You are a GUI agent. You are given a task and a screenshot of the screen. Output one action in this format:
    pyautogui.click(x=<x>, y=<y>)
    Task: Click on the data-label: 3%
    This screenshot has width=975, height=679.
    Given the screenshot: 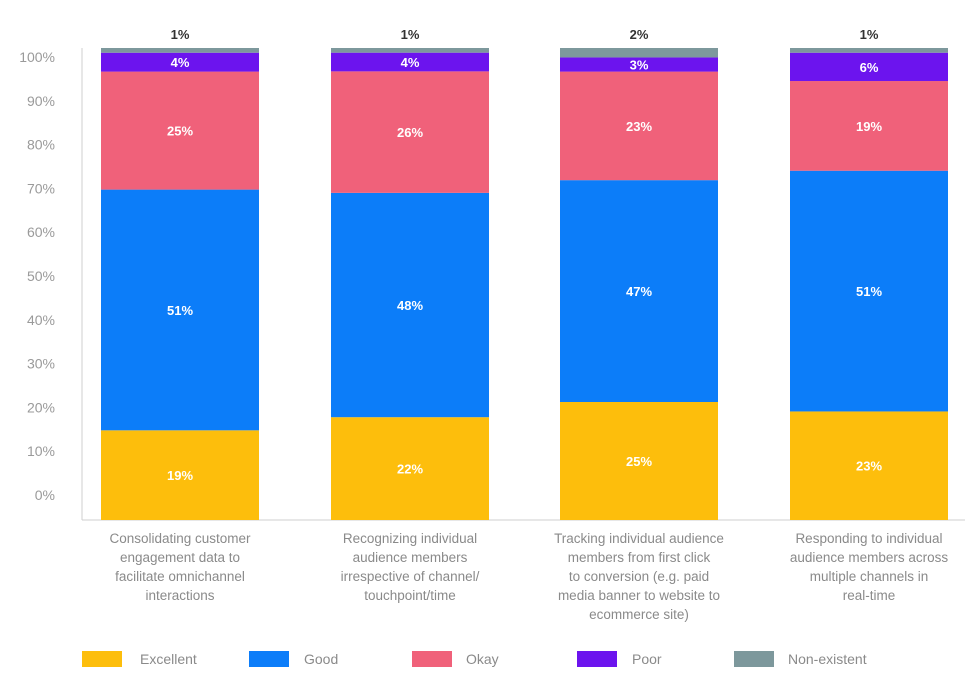 What is the action you would take?
    pyautogui.click(x=639, y=65)
    